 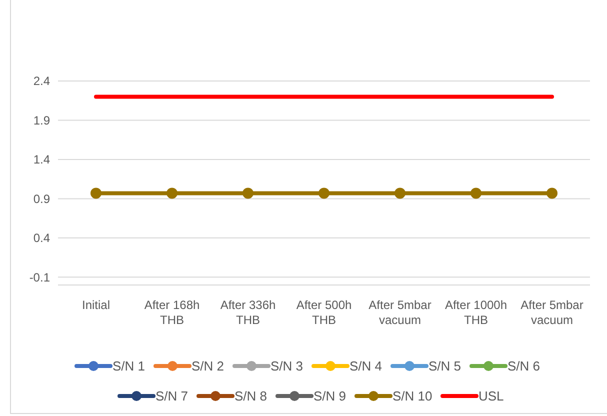 I want to click on legend-label: S/N 4, so click(x=366, y=366).